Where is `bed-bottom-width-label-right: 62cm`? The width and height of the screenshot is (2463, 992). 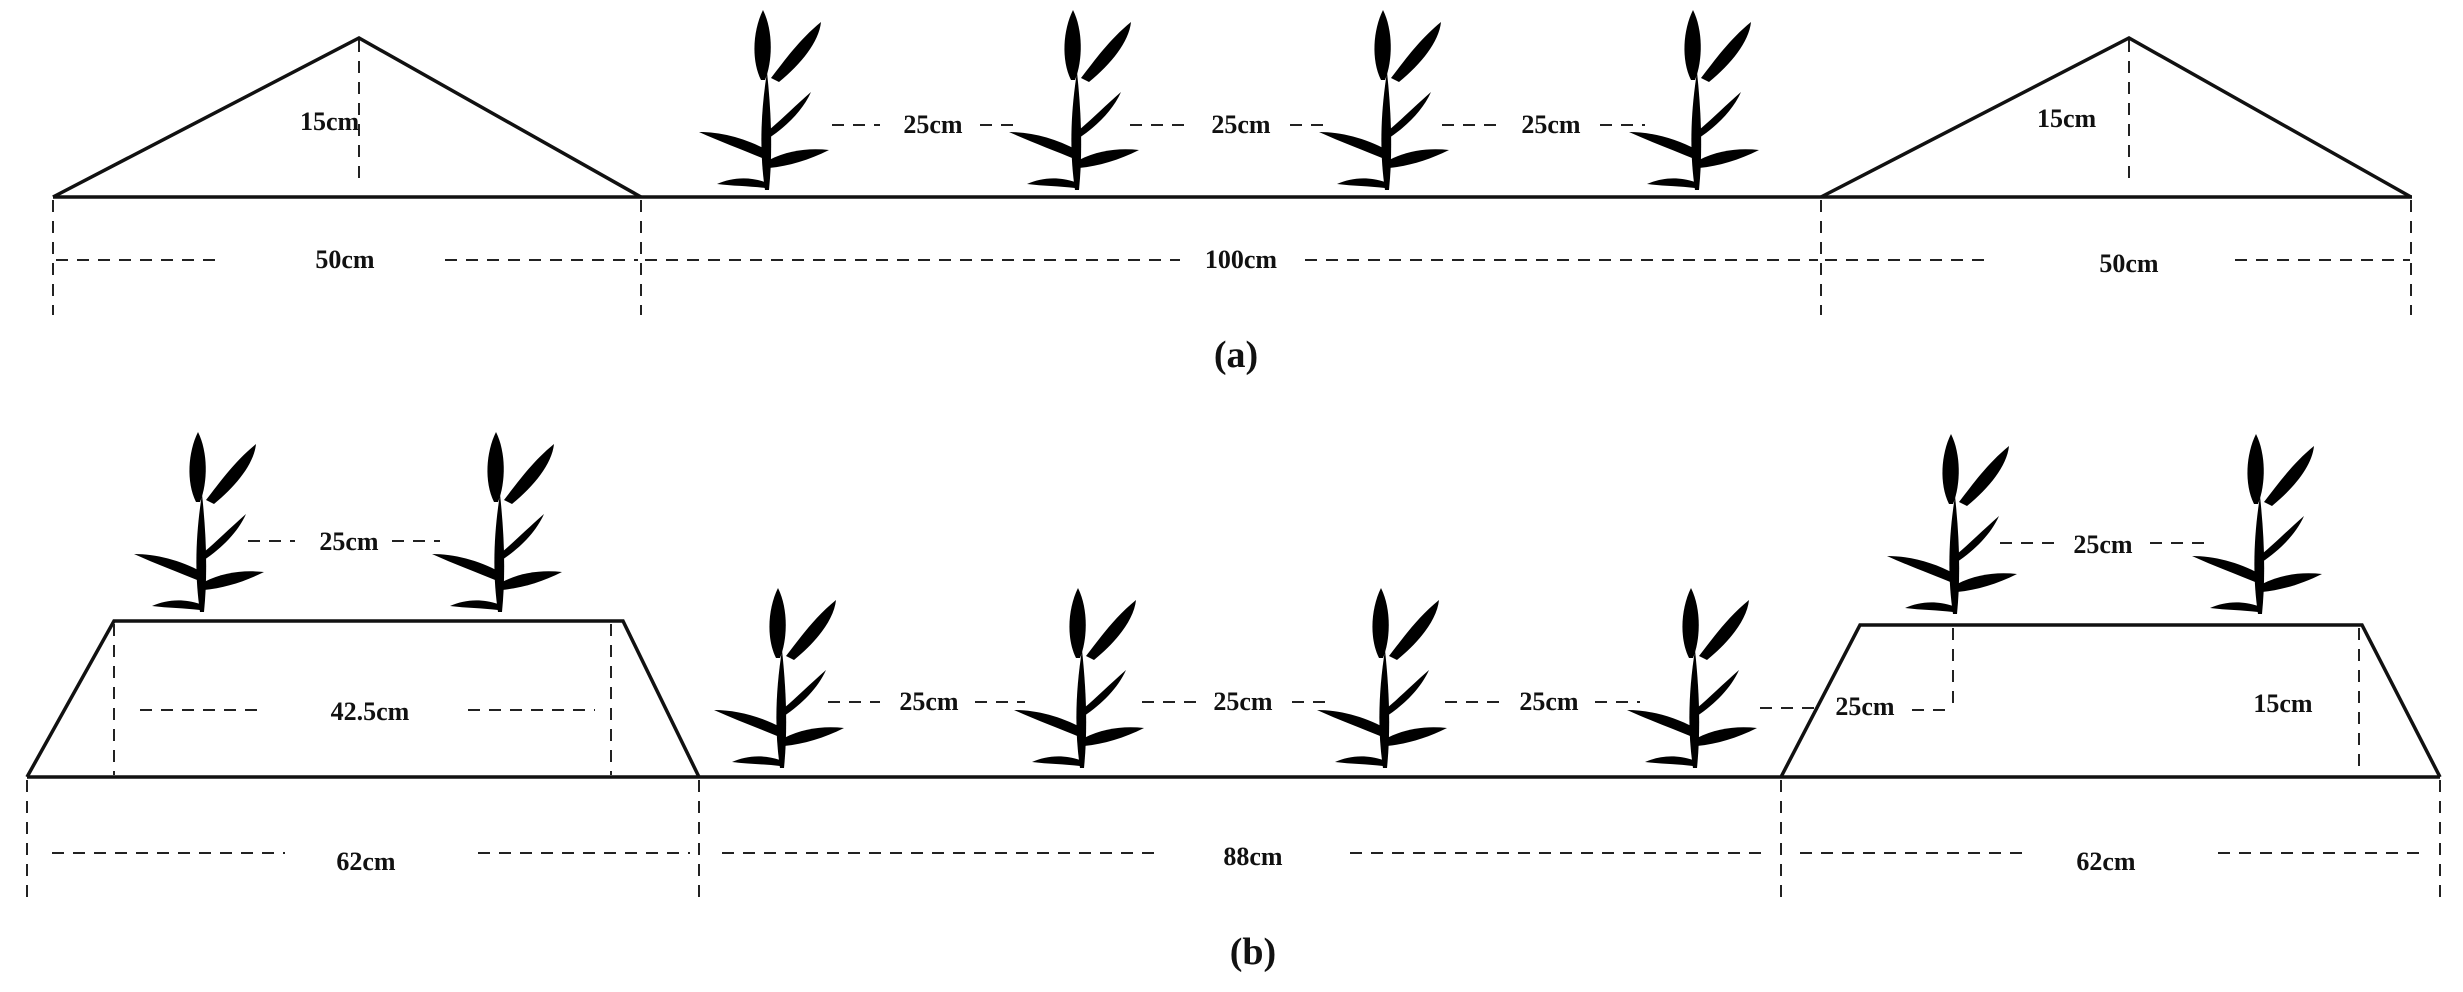
bed-bottom-width-label-right: 62cm is located at coordinates (2106, 861).